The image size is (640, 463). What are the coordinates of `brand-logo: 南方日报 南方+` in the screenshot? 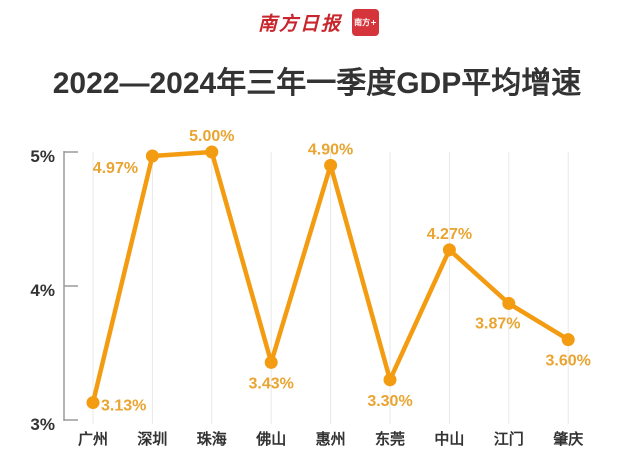 It's located at (319, 22).